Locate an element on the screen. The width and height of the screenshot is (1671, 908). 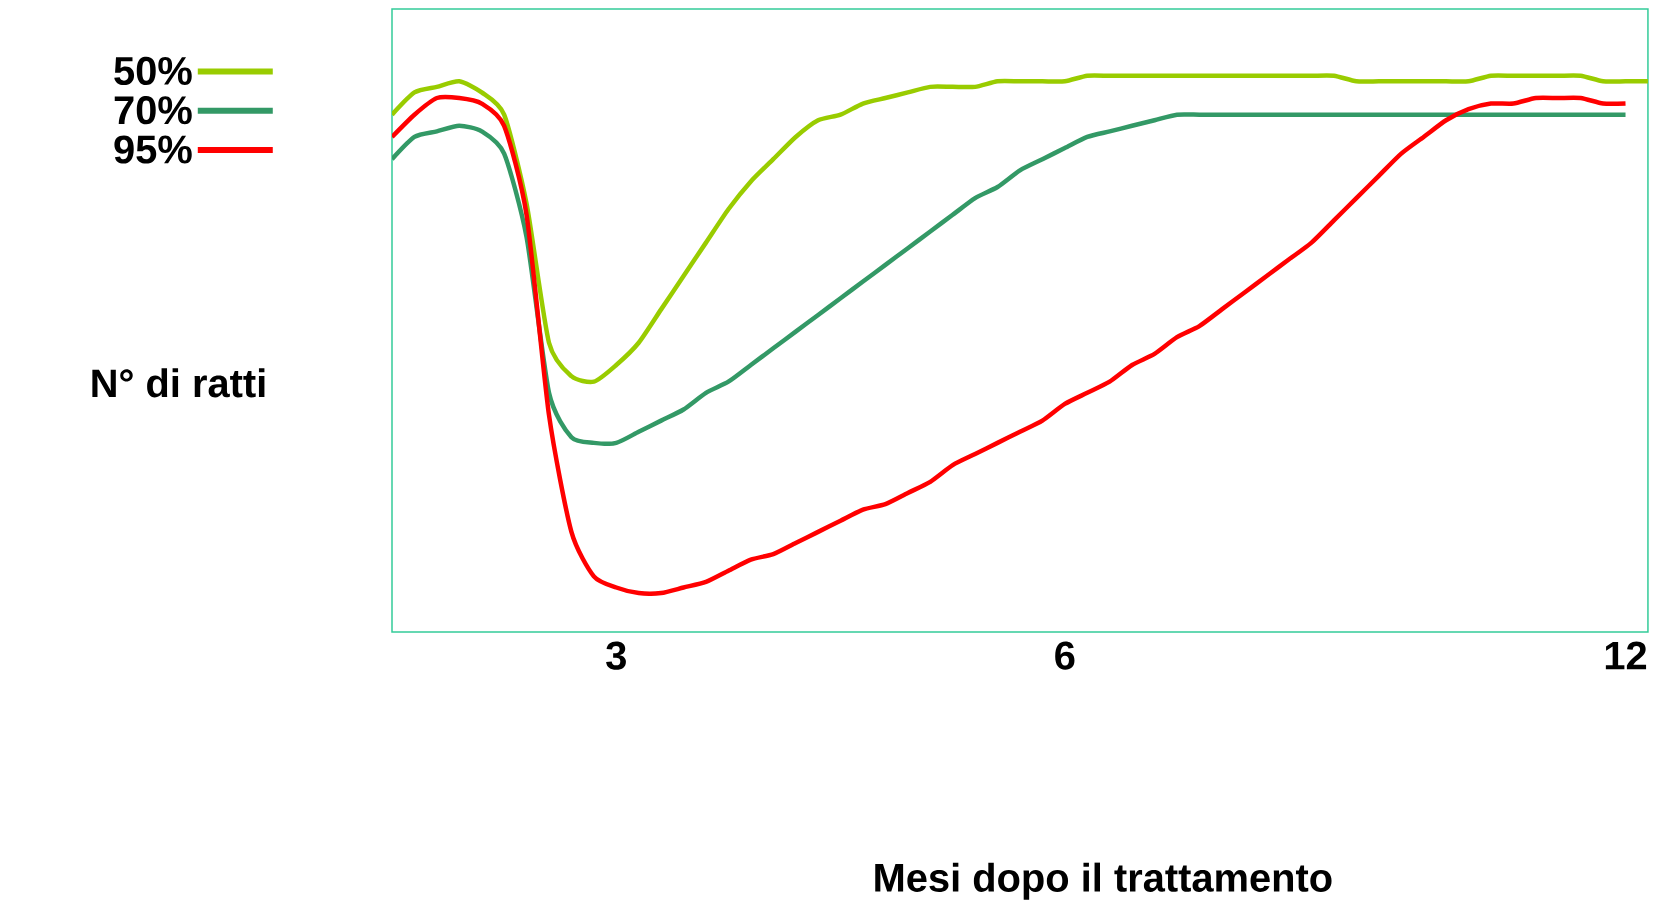
x-tick-label: 6 is located at coordinates (1065, 655).